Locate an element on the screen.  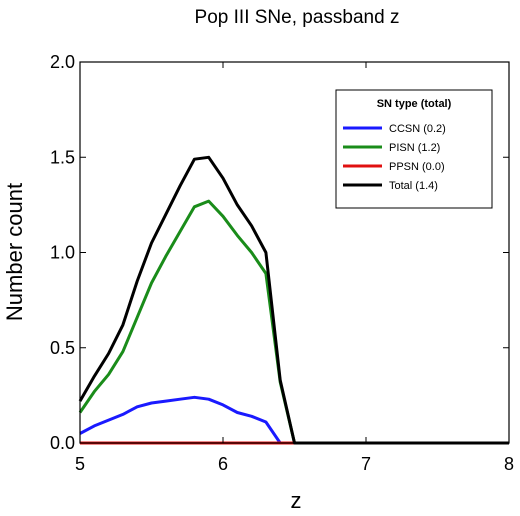
legend-label-3: PPSN (0.0) is located at coordinates (417, 167).